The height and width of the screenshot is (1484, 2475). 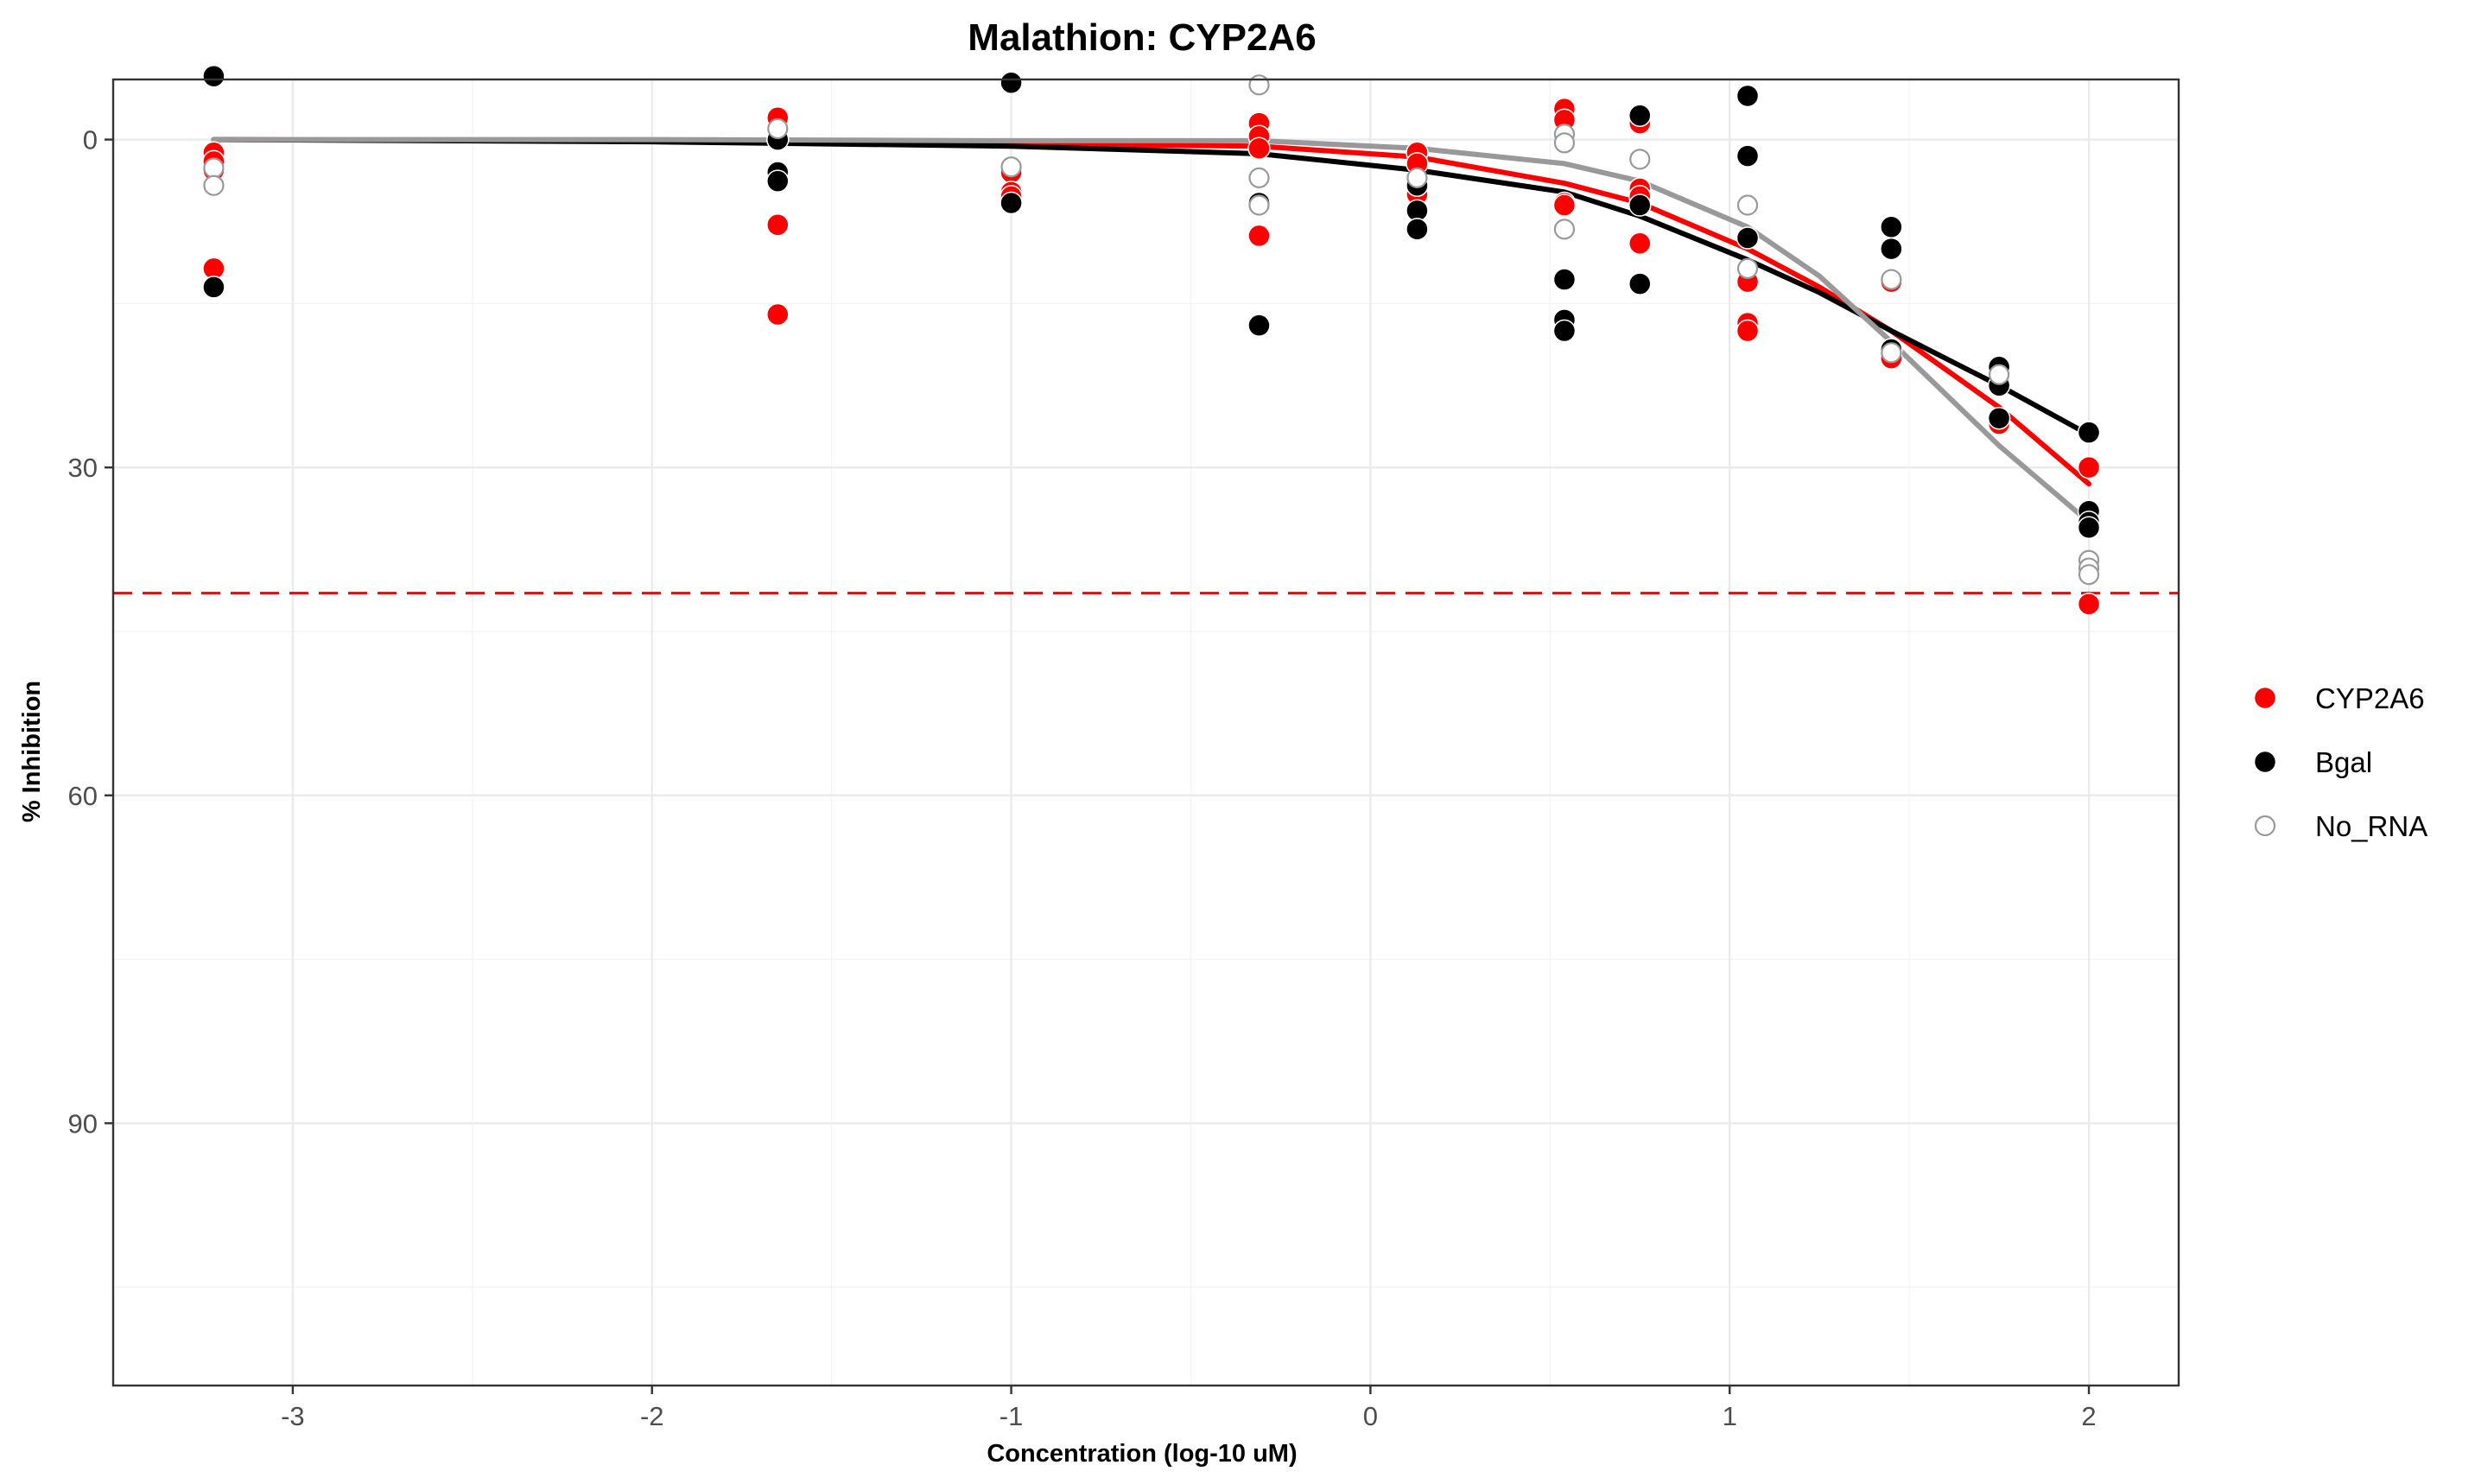 What do you see at coordinates (83, 796) in the screenshot?
I see `y-tick-label: 60` at bounding box center [83, 796].